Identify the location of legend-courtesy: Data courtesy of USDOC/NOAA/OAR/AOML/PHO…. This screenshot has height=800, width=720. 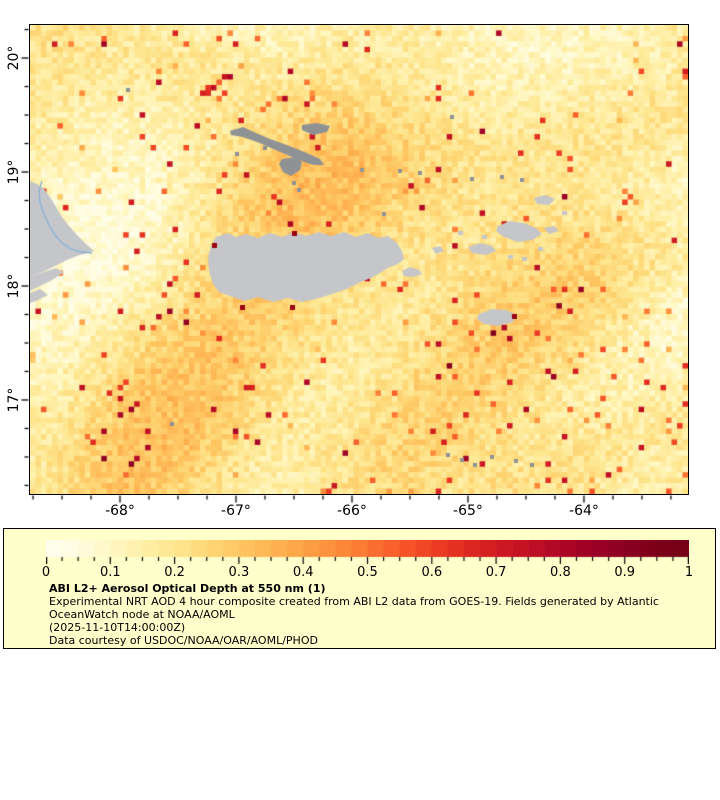
(183, 640).